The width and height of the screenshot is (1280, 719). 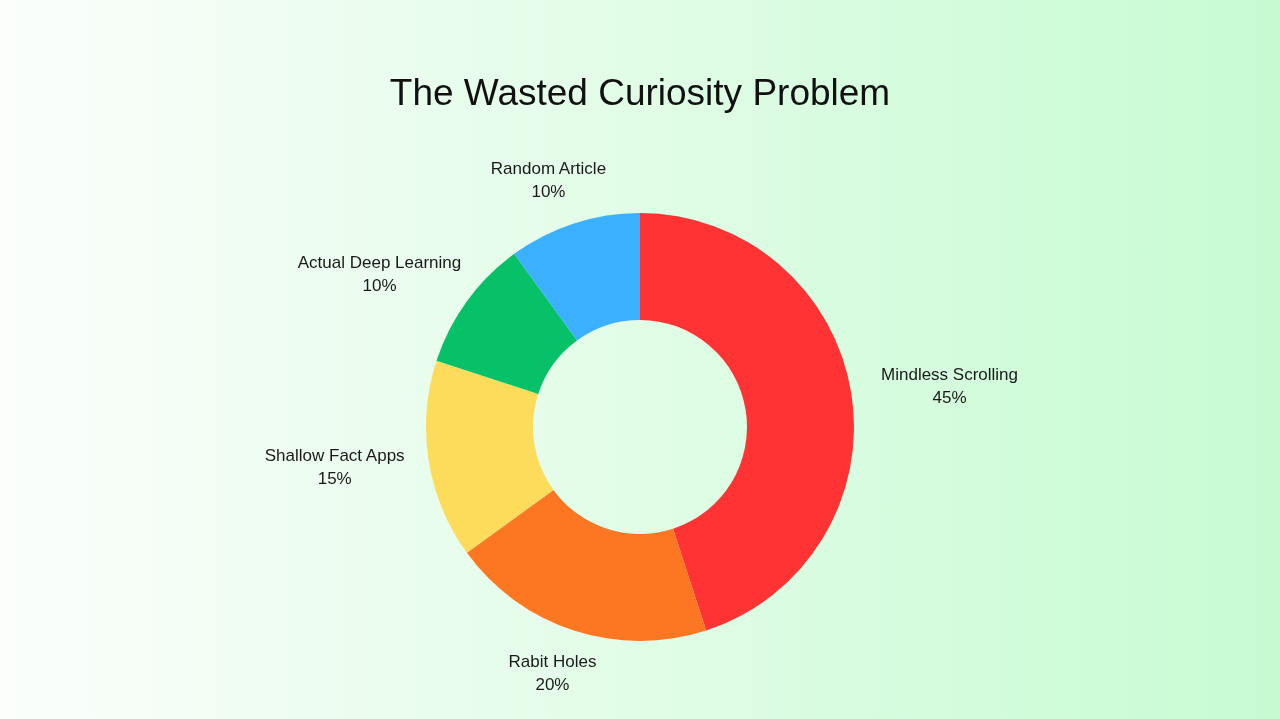 I want to click on data-label: 20%, so click(x=552, y=684).